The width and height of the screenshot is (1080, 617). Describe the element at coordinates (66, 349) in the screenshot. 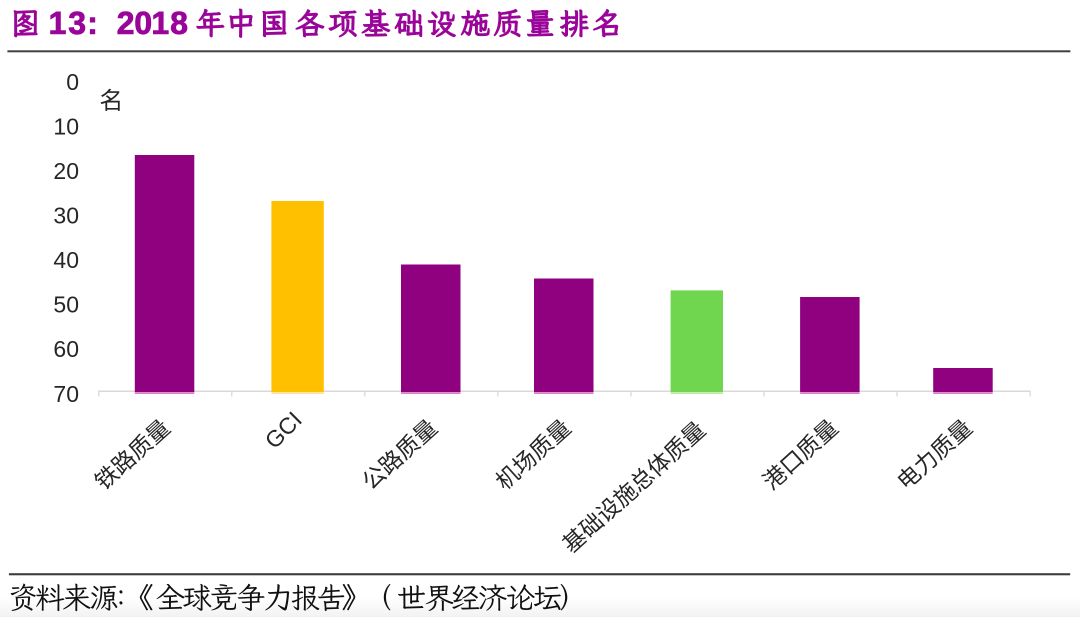

I see `svg-text: 60` at that location.